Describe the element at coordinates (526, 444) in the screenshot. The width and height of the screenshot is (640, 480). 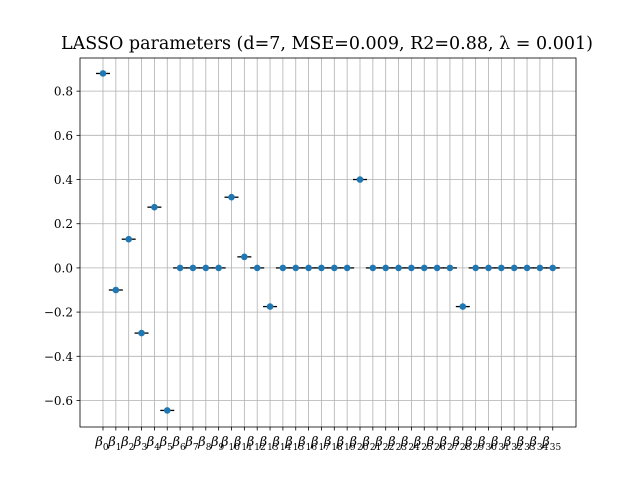
I see `x-tick-label: β33` at that location.